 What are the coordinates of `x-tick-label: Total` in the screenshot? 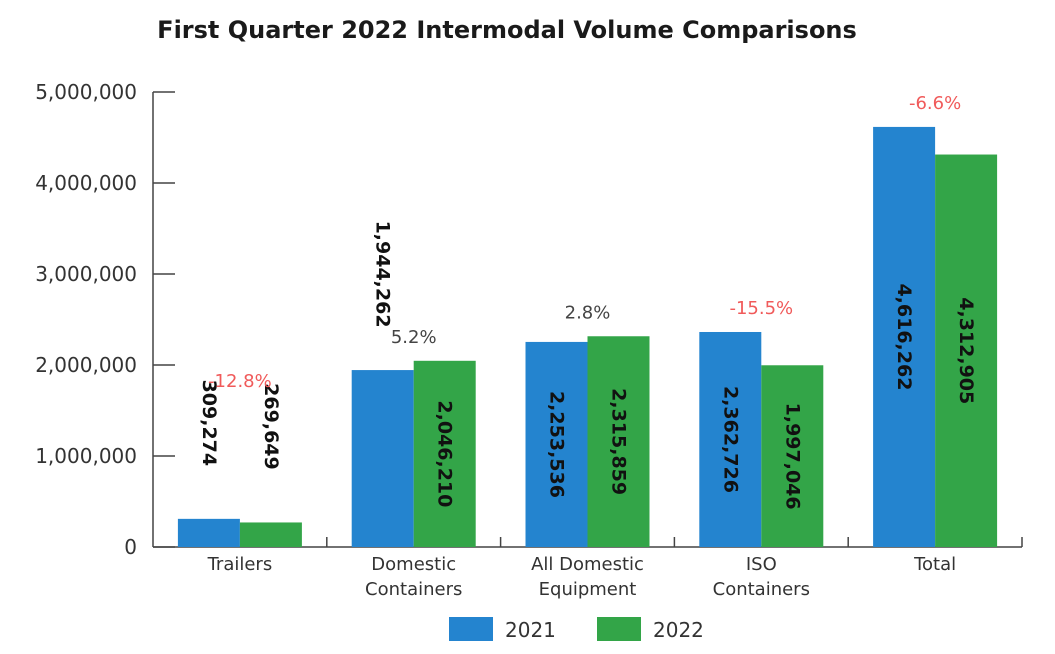 It's located at (934, 564).